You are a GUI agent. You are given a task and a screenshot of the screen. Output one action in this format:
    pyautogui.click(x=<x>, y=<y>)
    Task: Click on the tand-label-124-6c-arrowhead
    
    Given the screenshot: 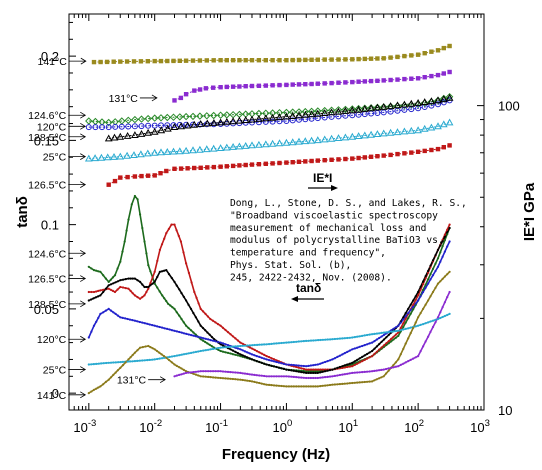 What is the action you would take?
    pyautogui.click(x=83, y=253)
    